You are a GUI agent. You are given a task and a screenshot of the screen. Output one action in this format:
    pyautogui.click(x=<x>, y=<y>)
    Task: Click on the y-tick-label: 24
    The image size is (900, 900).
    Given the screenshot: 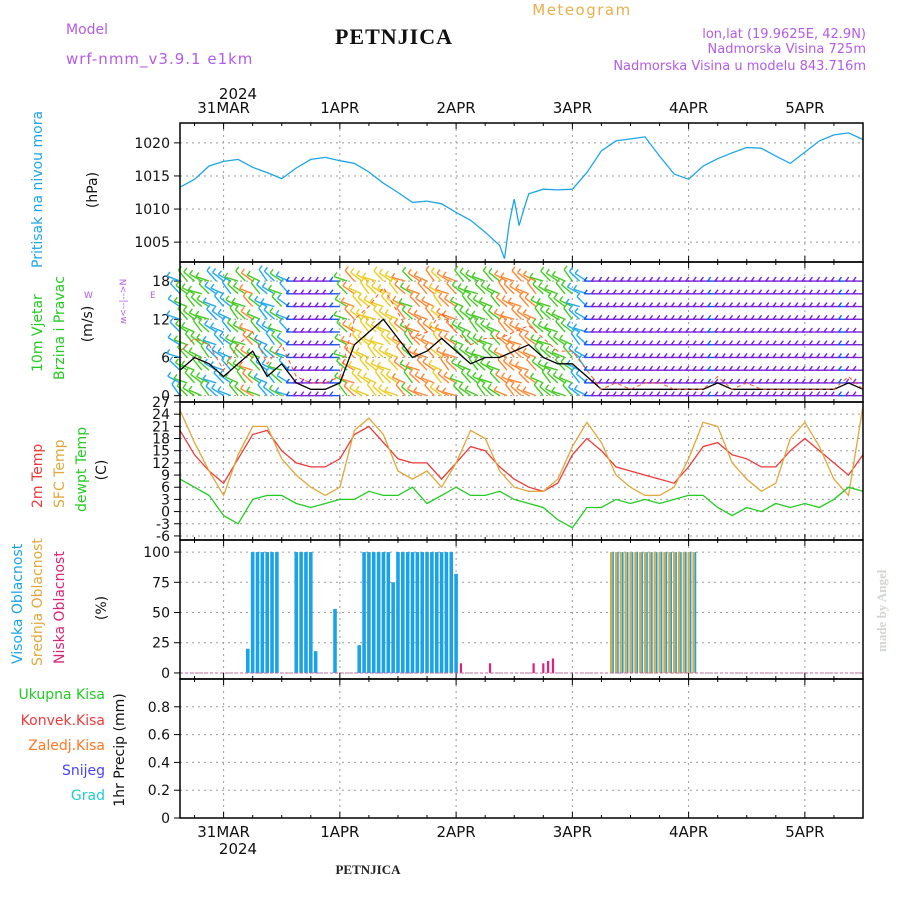 What is the action you would take?
    pyautogui.click(x=161, y=415)
    